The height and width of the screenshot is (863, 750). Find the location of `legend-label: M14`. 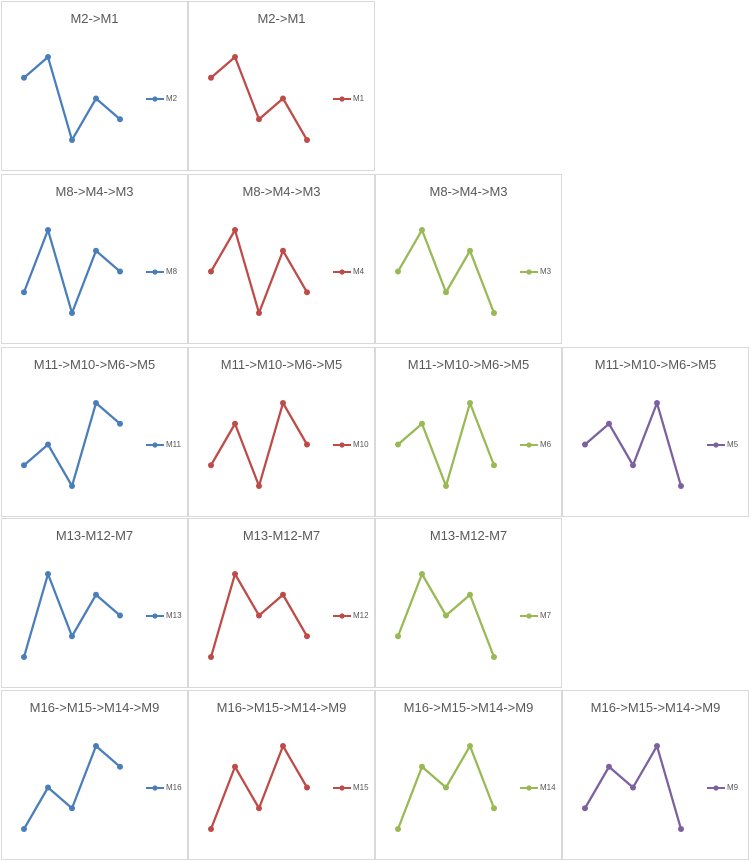

legend-label: M14 is located at coordinates (548, 787).